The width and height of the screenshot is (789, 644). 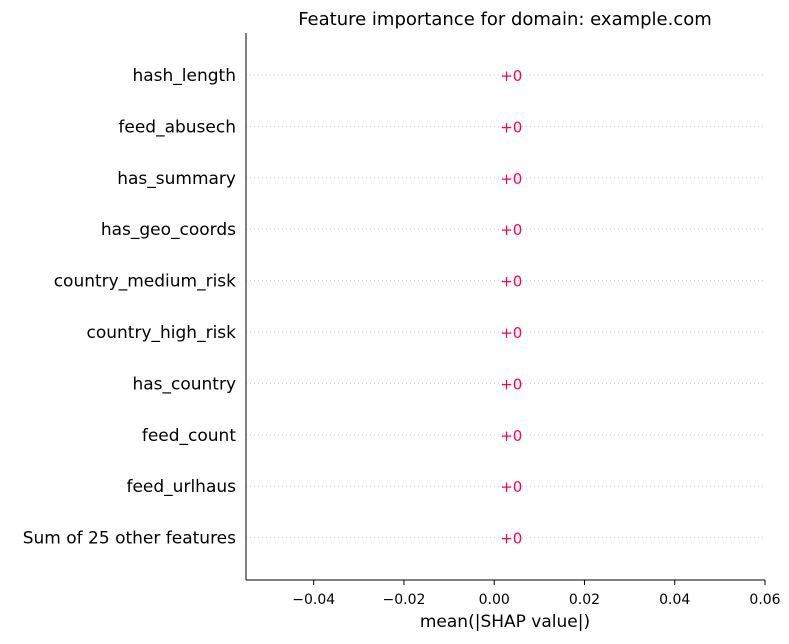 What do you see at coordinates (177, 127) in the screenshot?
I see `feature-label: feed_abusech` at bounding box center [177, 127].